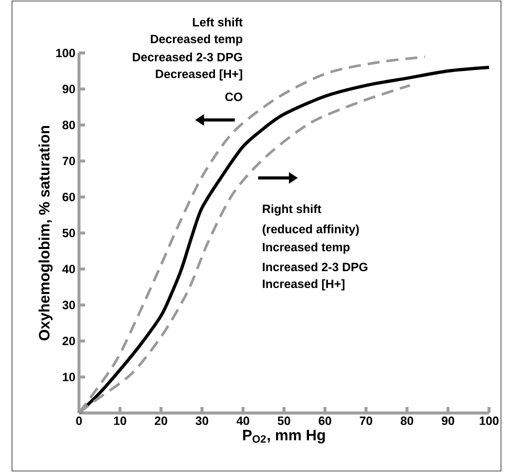 The image size is (506, 472). I want to click on x-tick-label: 40, so click(243, 421).